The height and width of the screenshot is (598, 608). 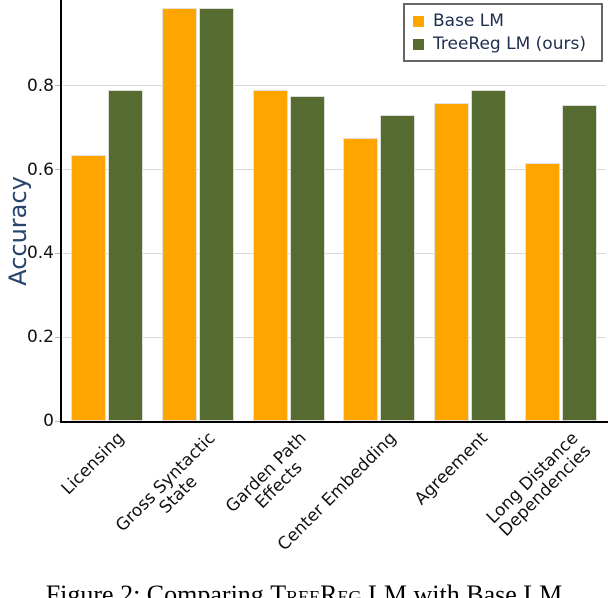 What do you see at coordinates (57, 337) in the screenshot?
I see `y-tick-0.2` at bounding box center [57, 337].